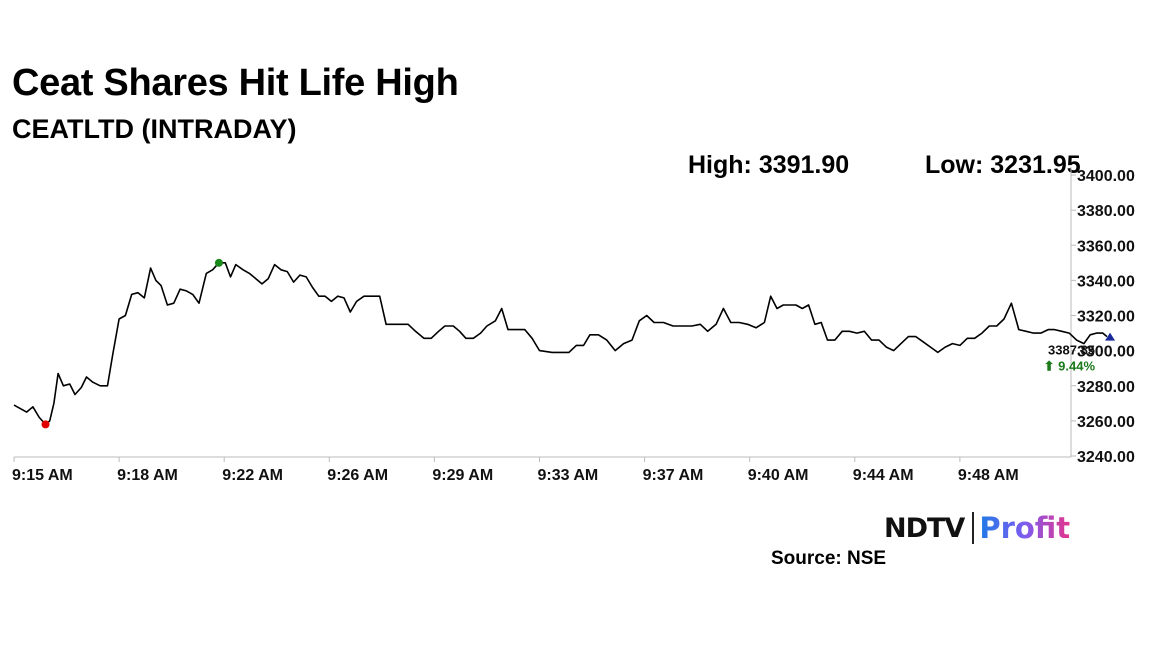 The height and width of the screenshot is (648, 1152). What do you see at coordinates (1106, 281) in the screenshot?
I see `y-tick-label: 3340.00` at bounding box center [1106, 281].